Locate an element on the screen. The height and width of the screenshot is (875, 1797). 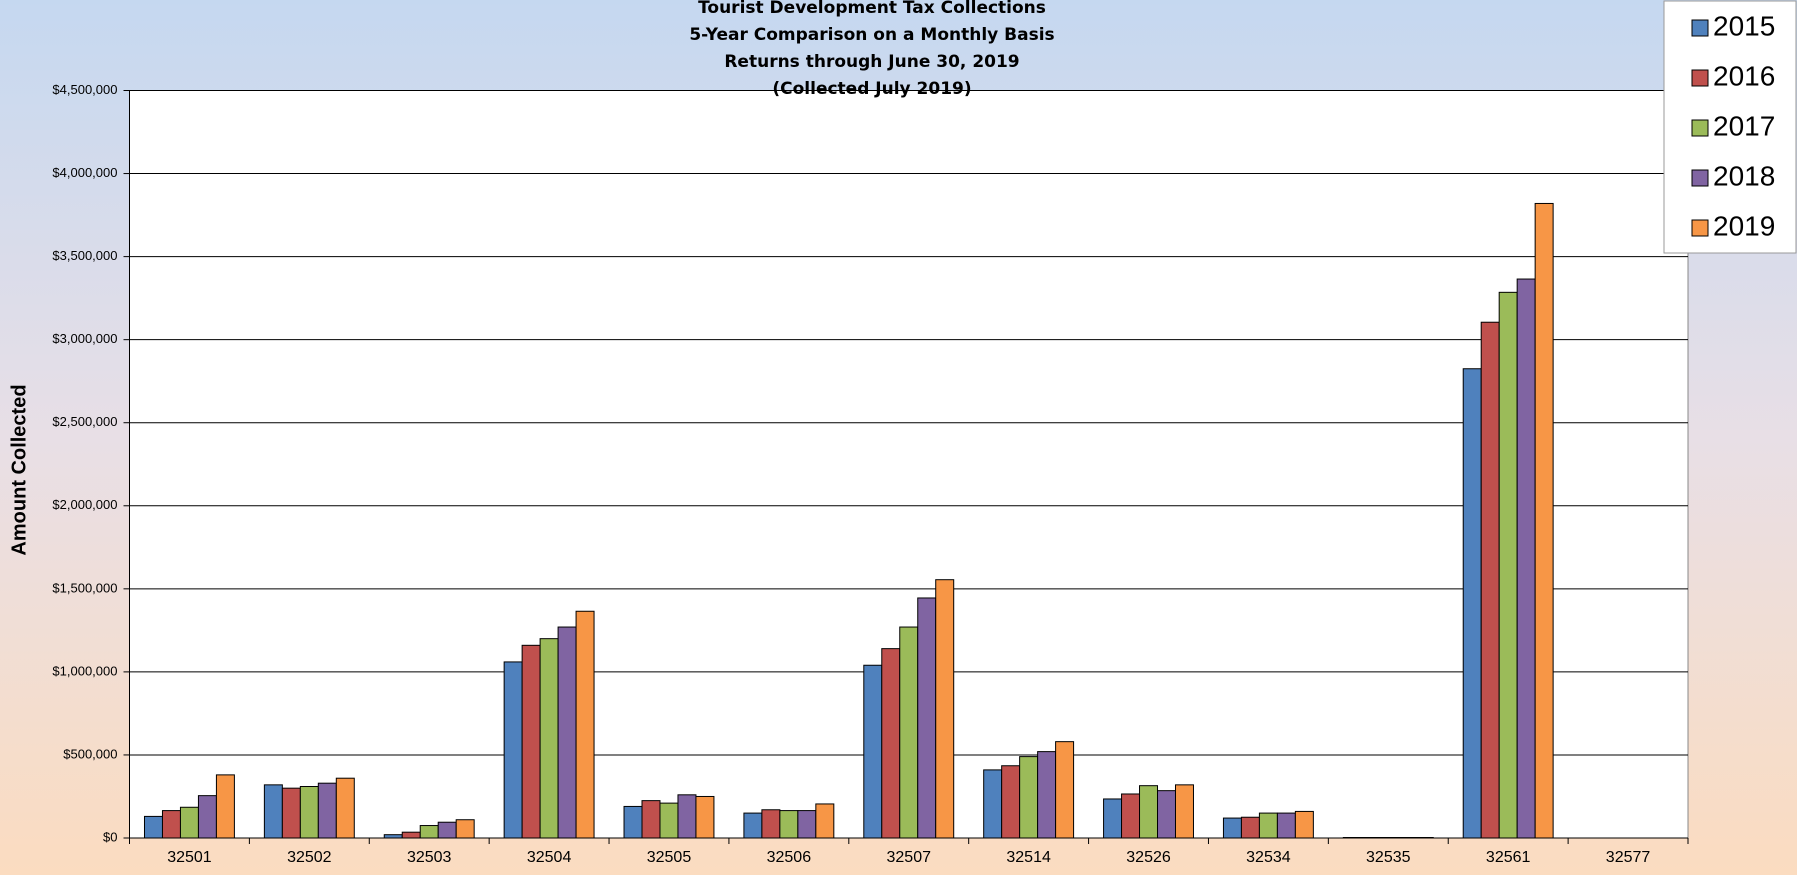
x-tick-label: 32507 is located at coordinates (909, 857).